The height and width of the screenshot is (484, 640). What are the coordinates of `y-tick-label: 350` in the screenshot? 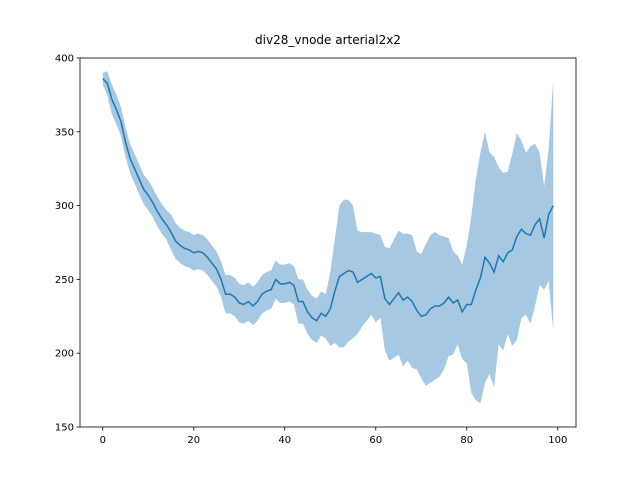 It's located at (64, 132).